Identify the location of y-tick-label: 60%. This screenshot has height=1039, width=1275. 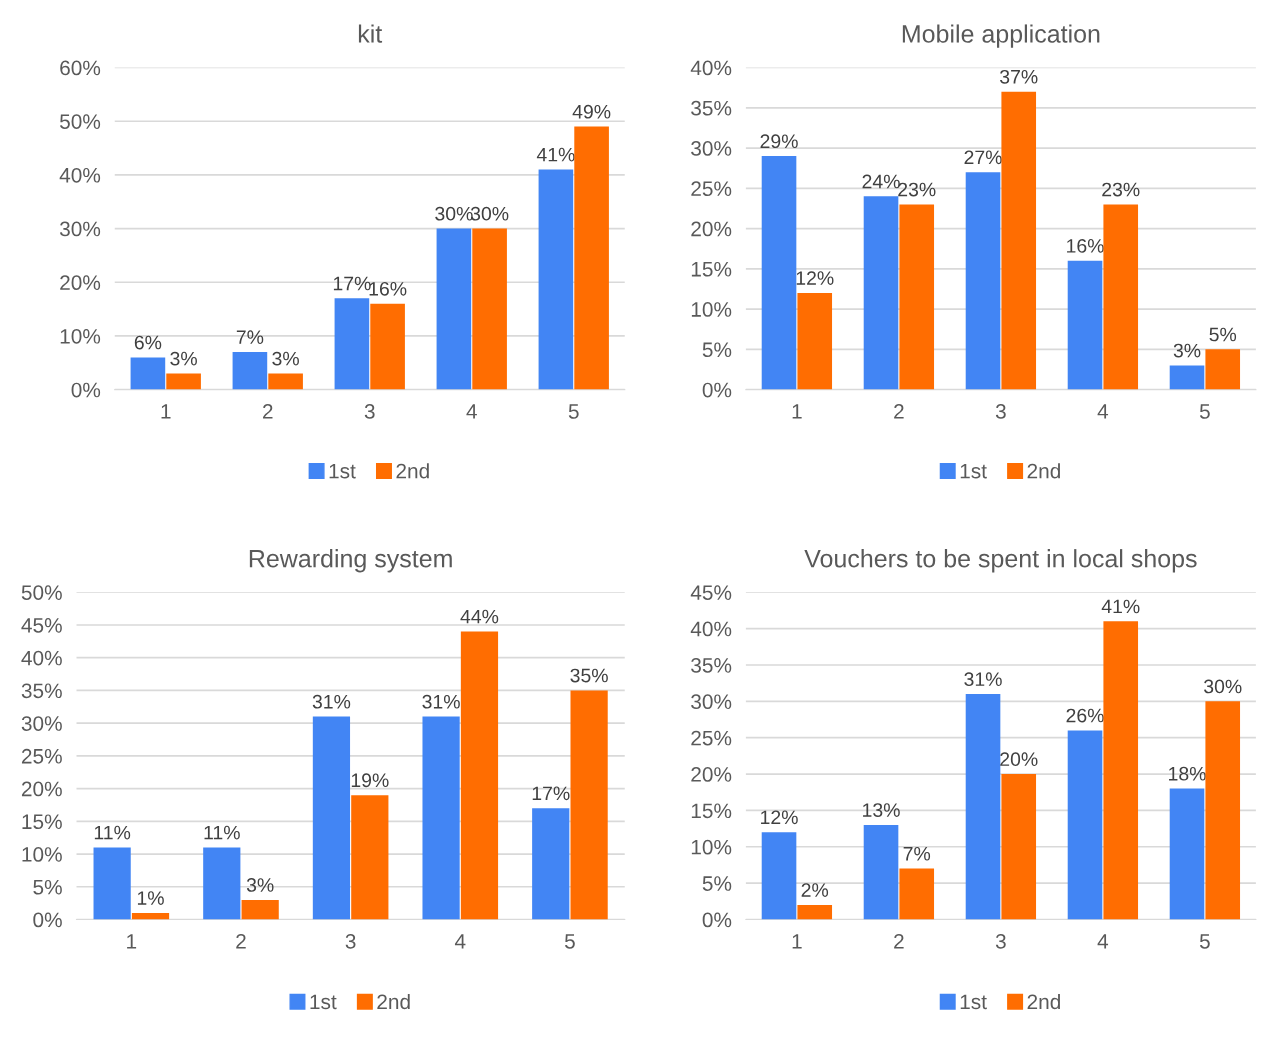
(80, 68).